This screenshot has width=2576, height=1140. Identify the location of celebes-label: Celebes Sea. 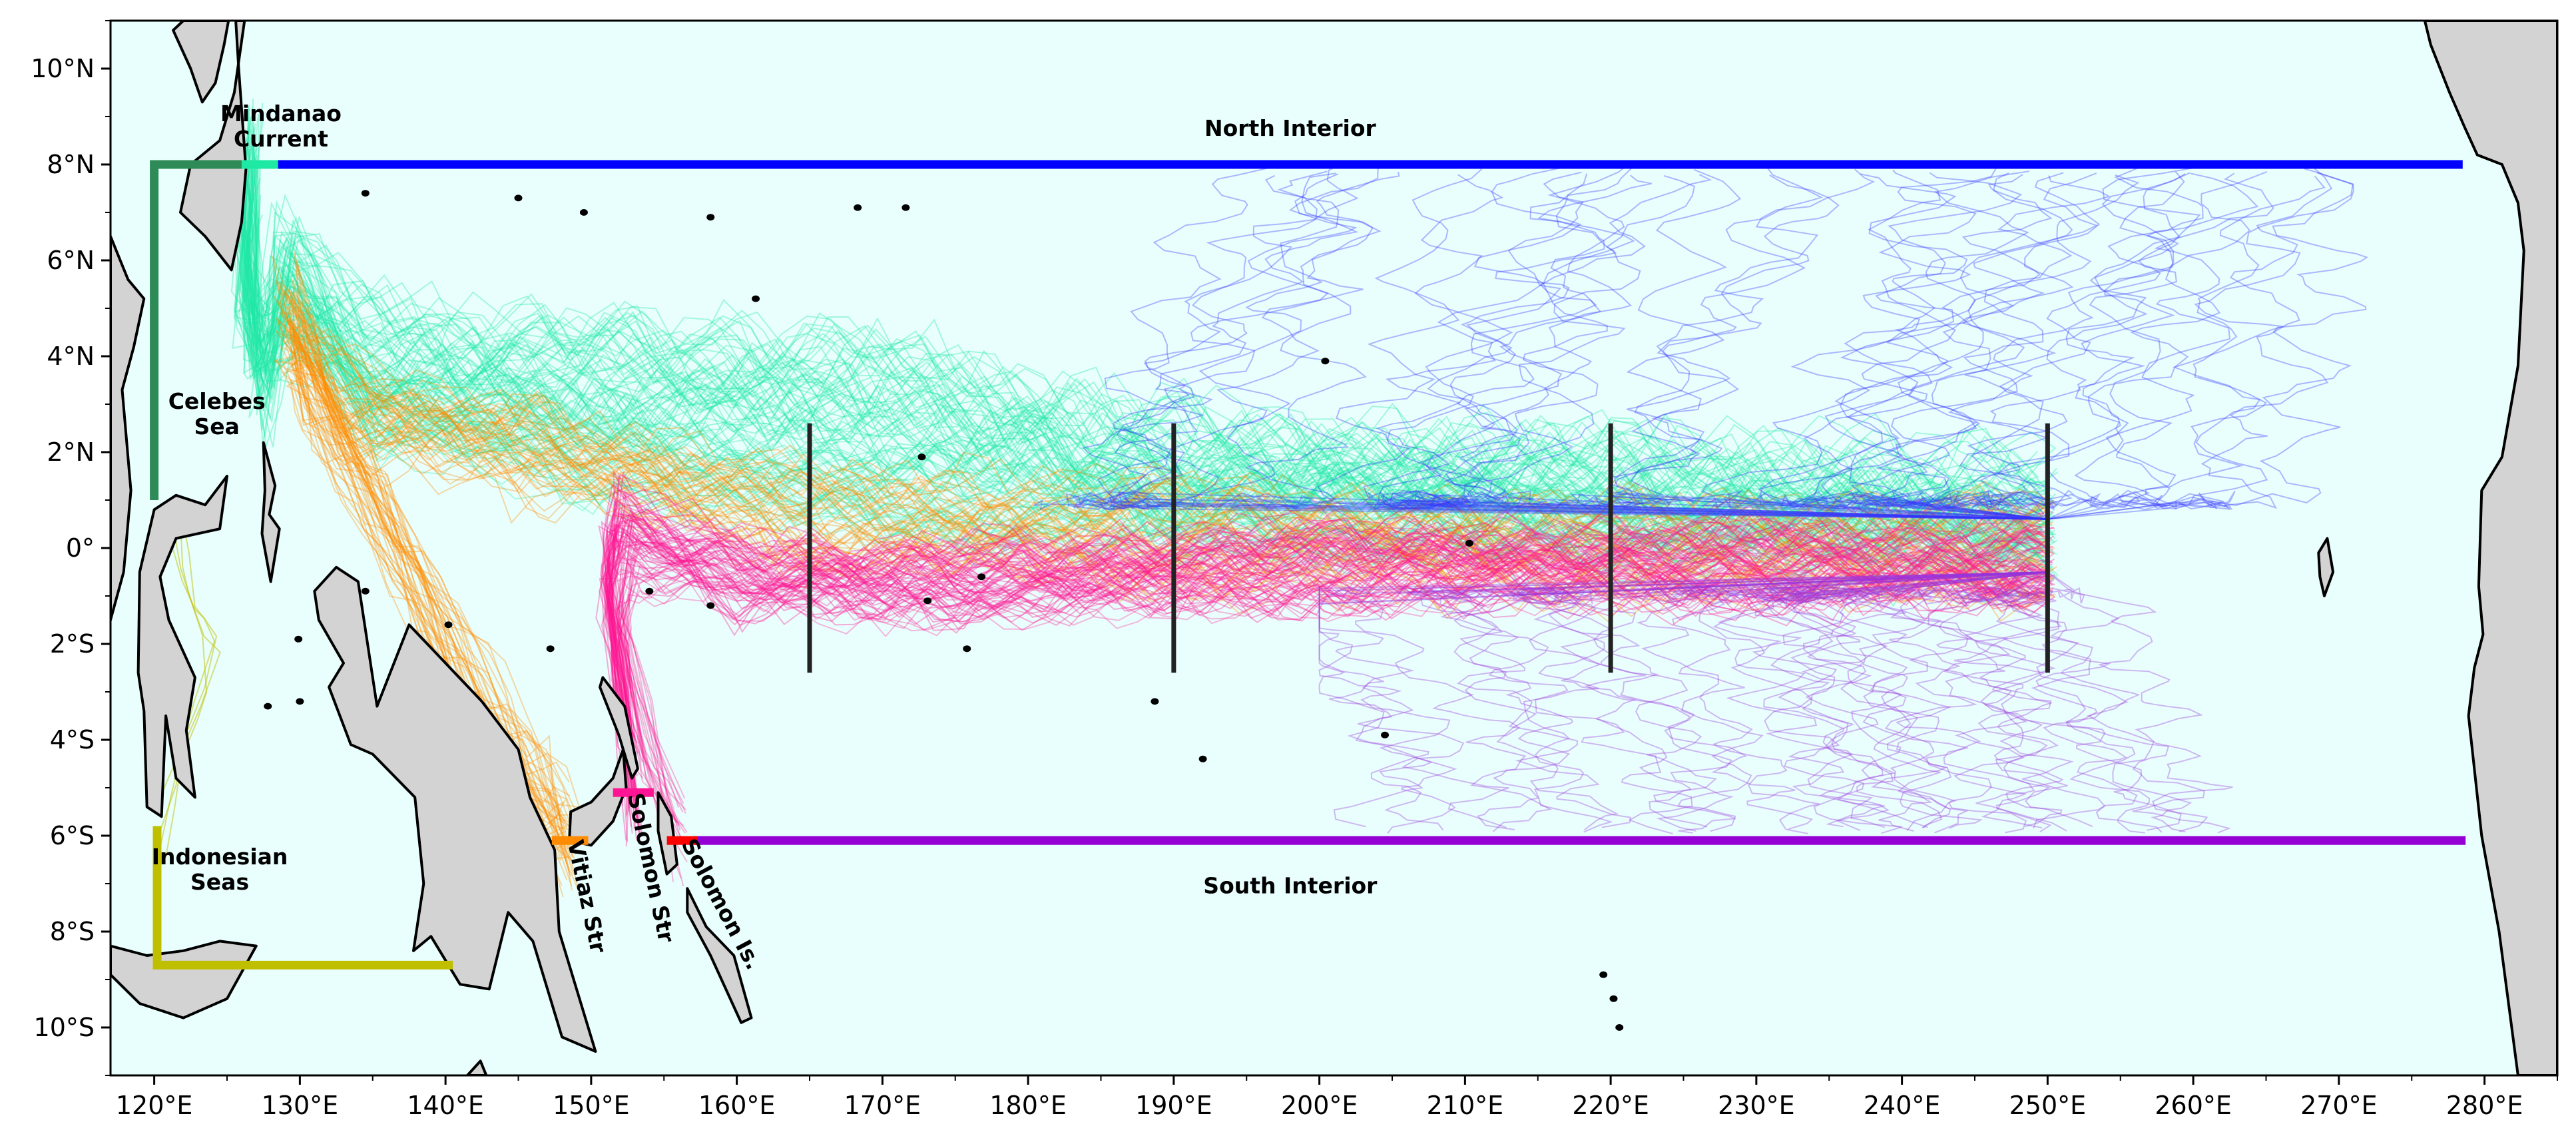
(217, 413).